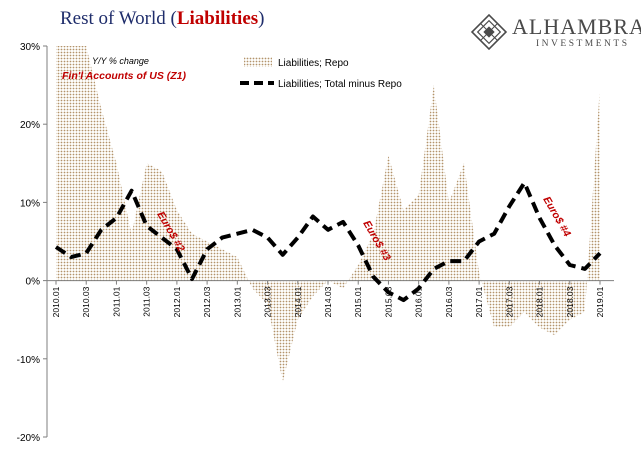 The image size is (641, 461). Describe the element at coordinates (570, 301) in the screenshot. I see `x-tick-label: 2018.03` at that location.